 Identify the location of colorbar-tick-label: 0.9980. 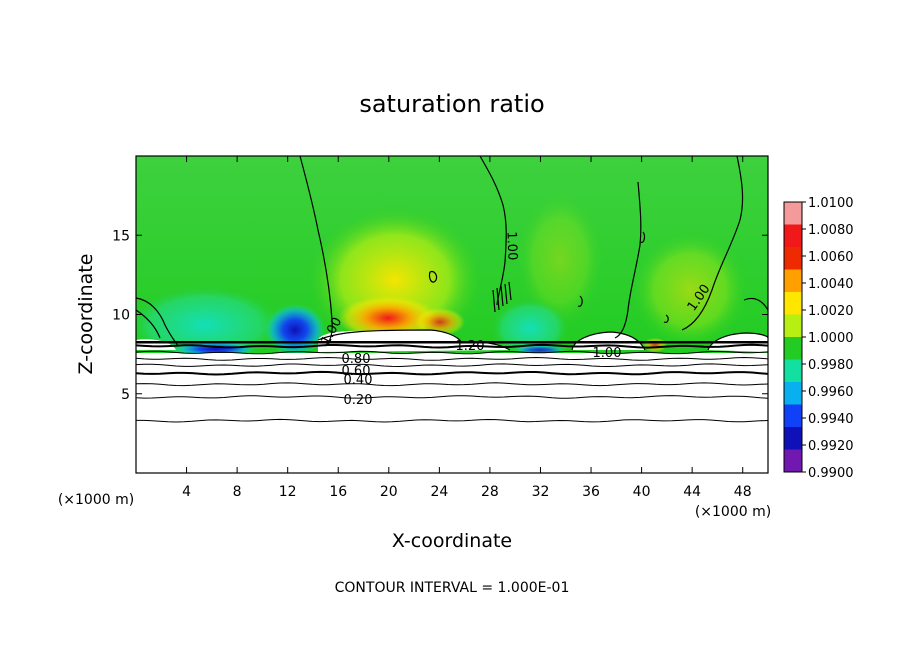
(831, 365).